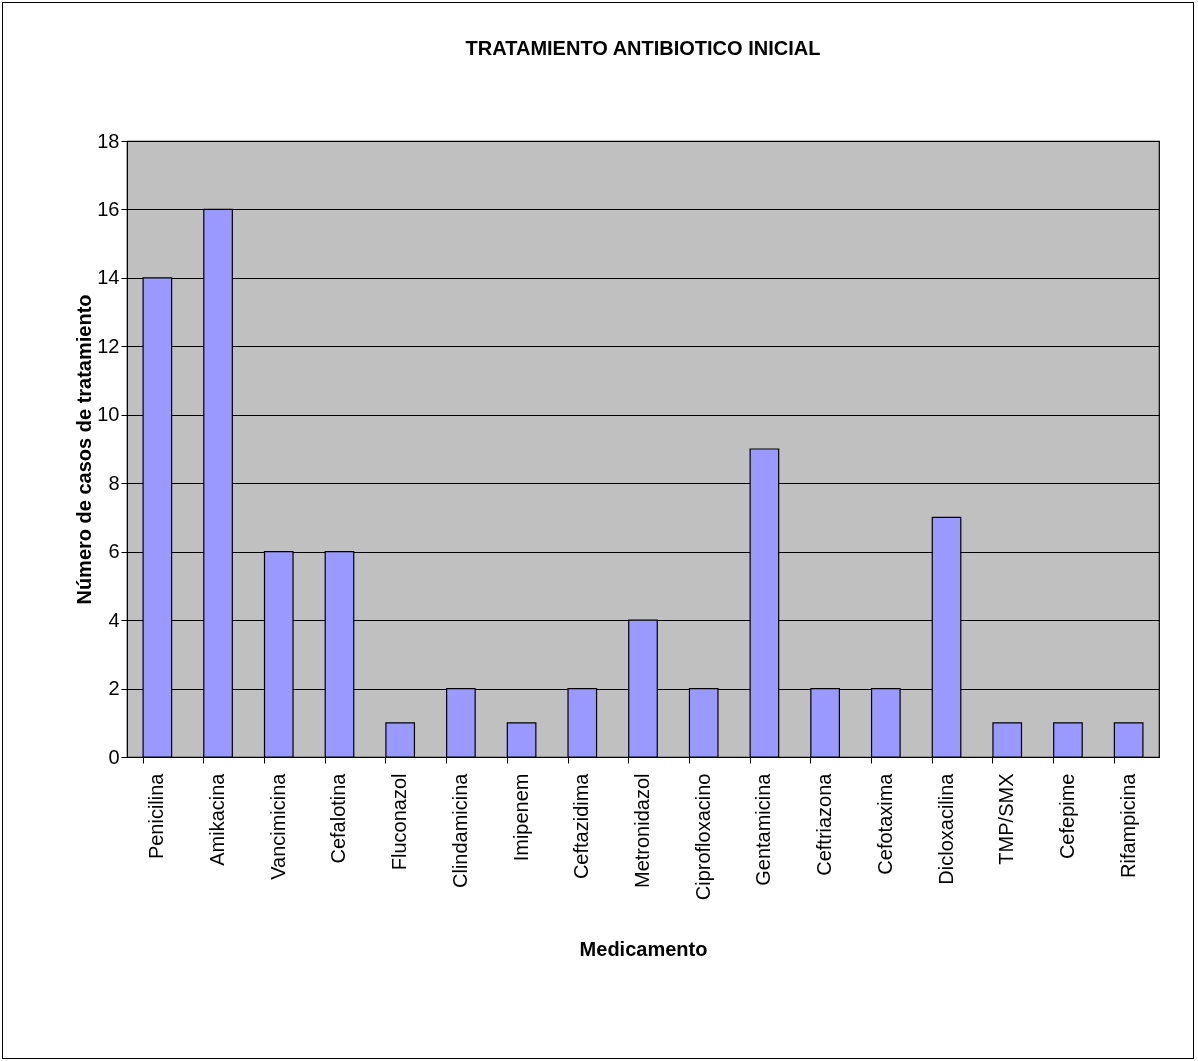 The width and height of the screenshot is (1198, 1061). Describe the element at coordinates (108, 277) in the screenshot. I see `y-tick-label: 14` at that location.